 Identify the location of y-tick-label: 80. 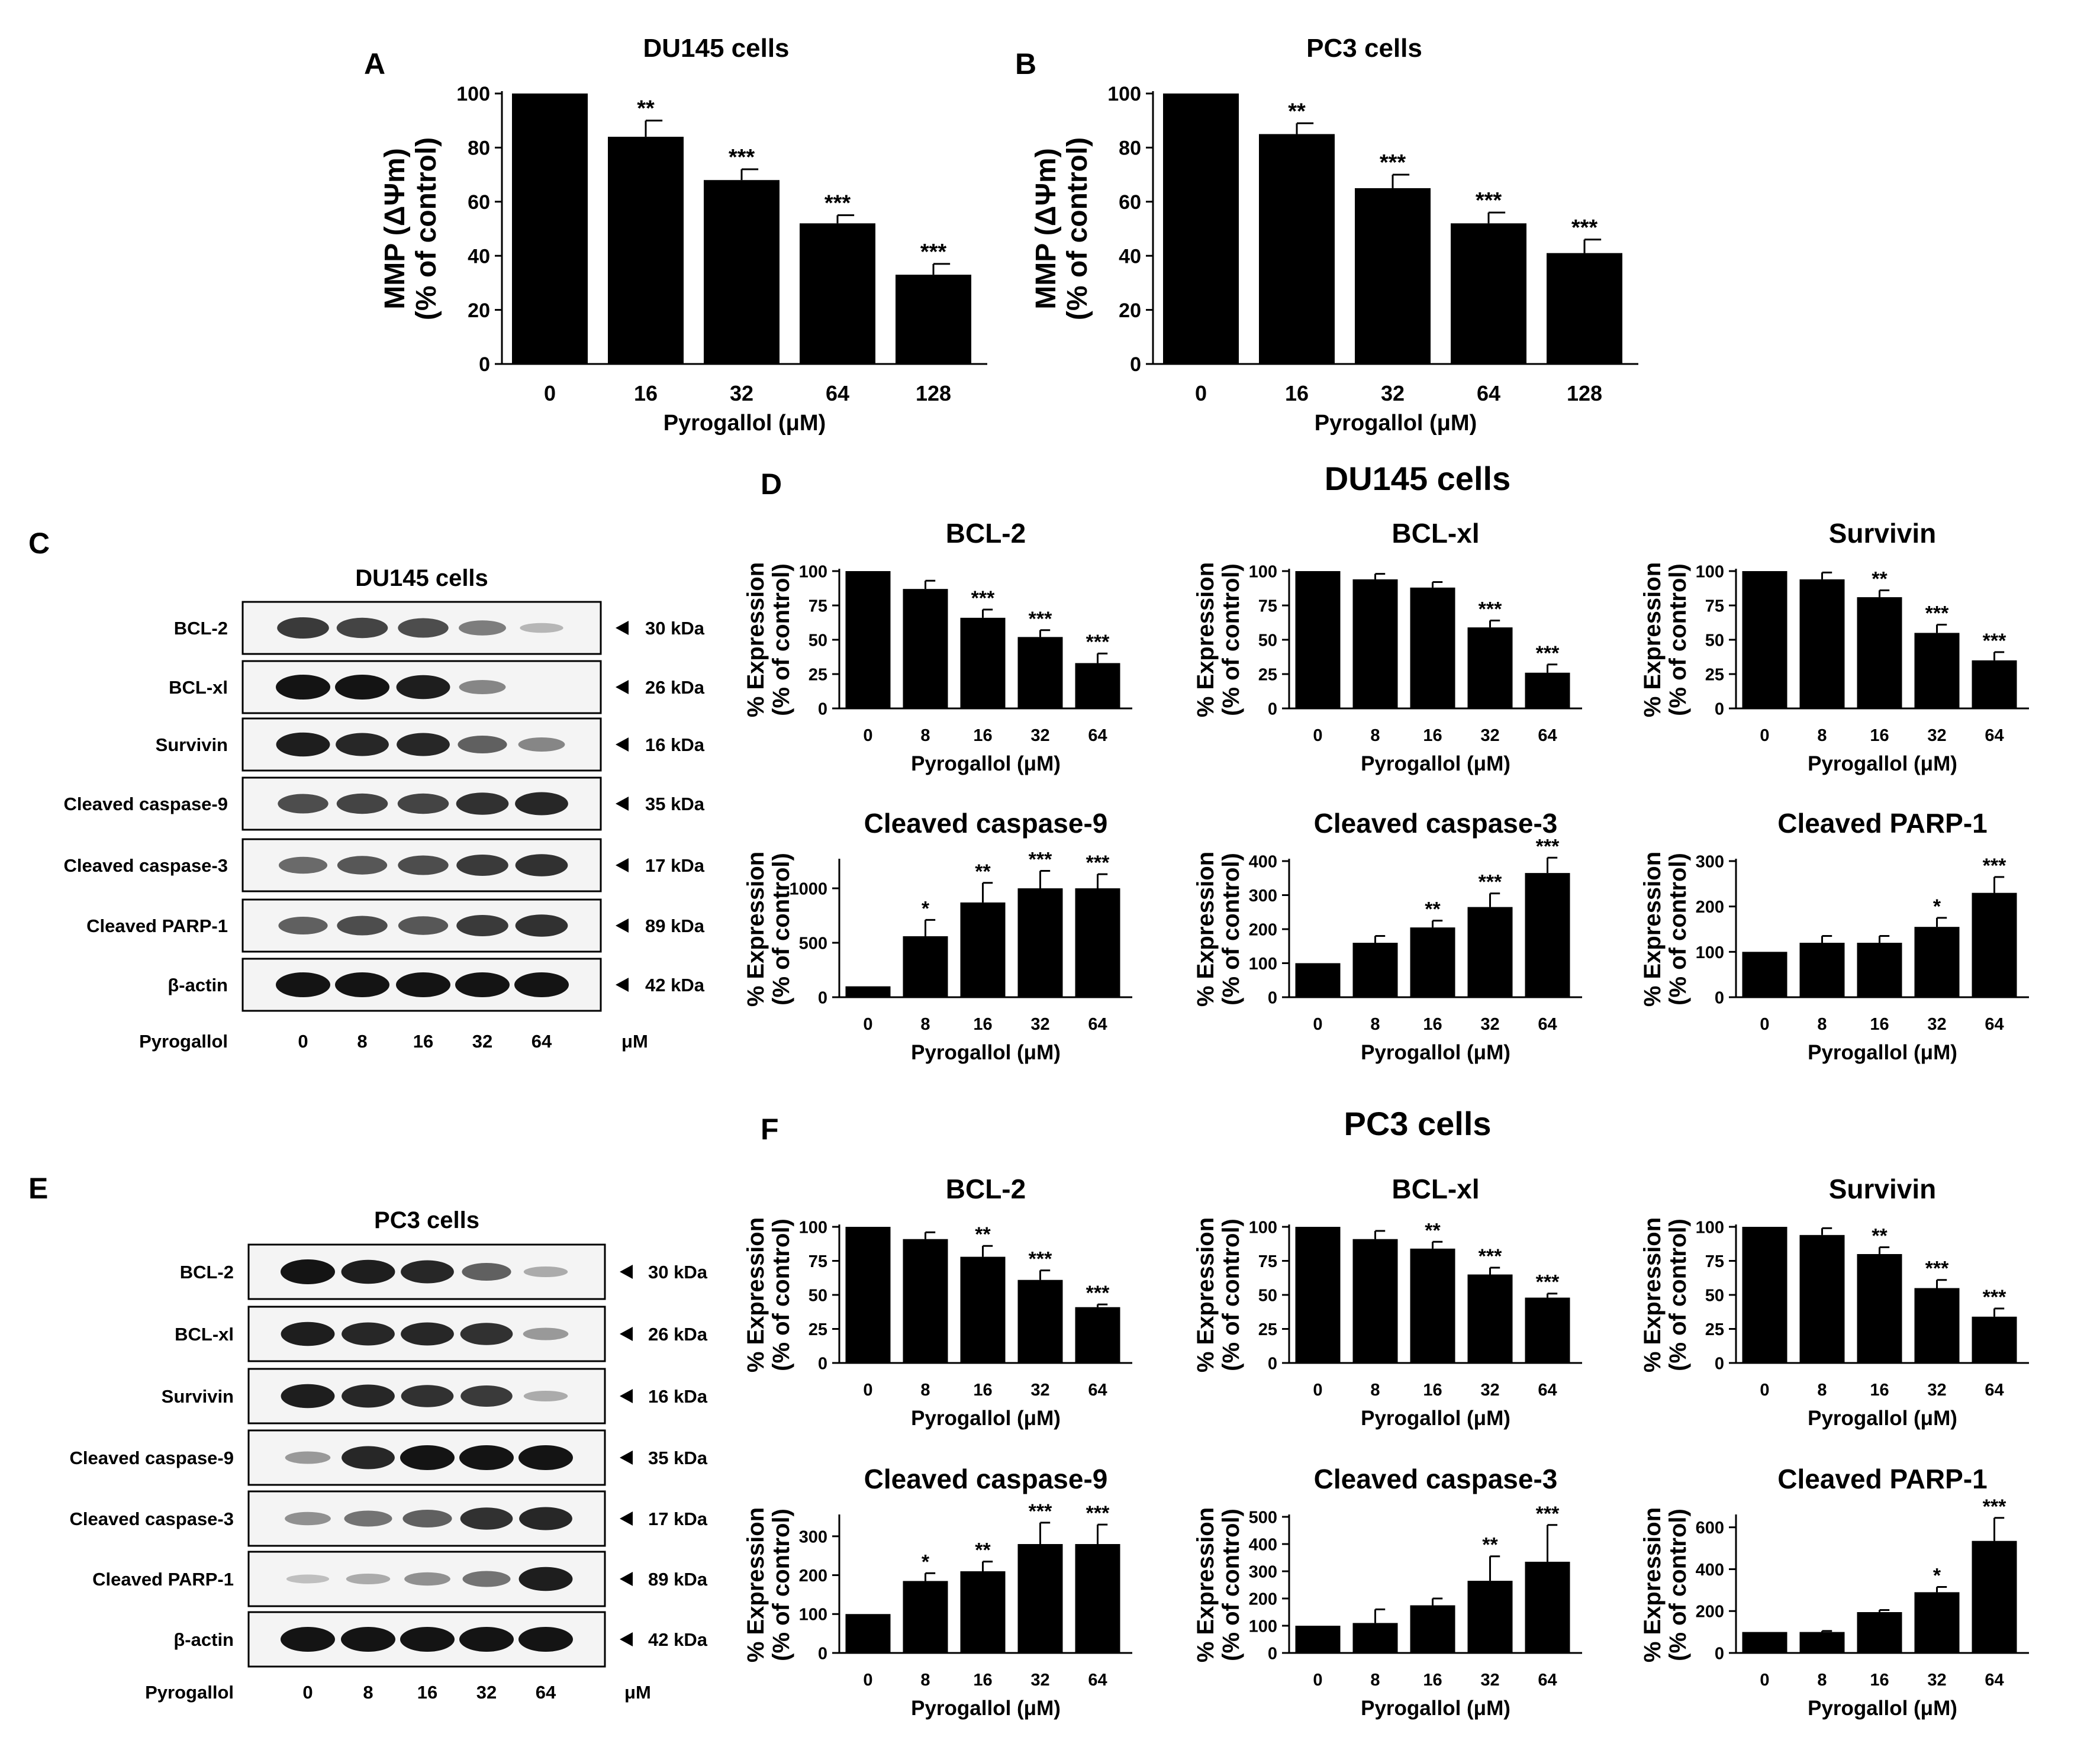
(479, 148).